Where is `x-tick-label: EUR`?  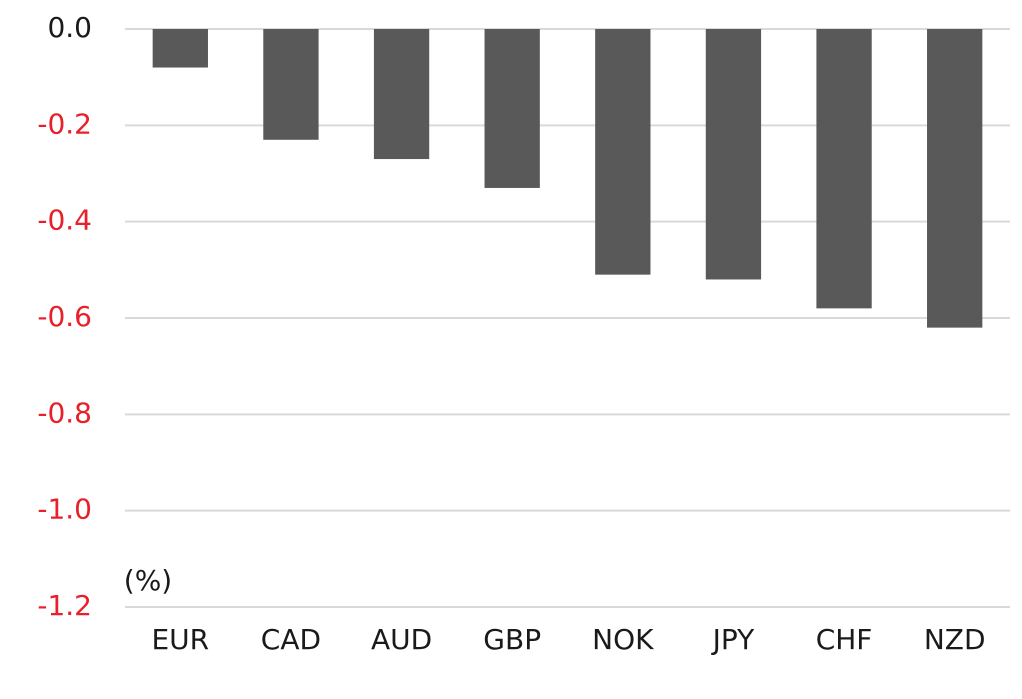 x-tick-label: EUR is located at coordinates (180, 639).